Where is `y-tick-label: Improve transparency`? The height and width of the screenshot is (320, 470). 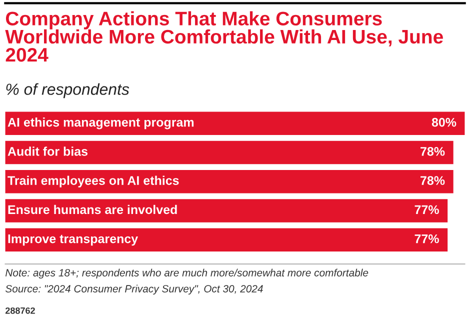
y-tick-label: Improve transparency is located at coordinates (73, 240).